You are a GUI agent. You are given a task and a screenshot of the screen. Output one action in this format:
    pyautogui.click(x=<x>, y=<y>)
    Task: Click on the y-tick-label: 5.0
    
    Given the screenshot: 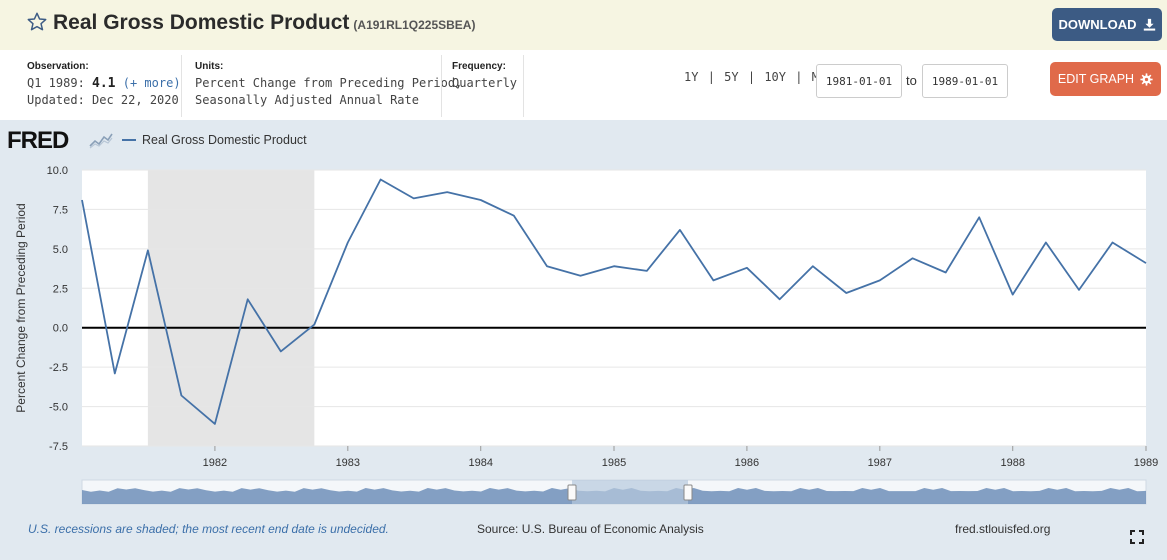 What is the action you would take?
    pyautogui.click(x=60, y=250)
    